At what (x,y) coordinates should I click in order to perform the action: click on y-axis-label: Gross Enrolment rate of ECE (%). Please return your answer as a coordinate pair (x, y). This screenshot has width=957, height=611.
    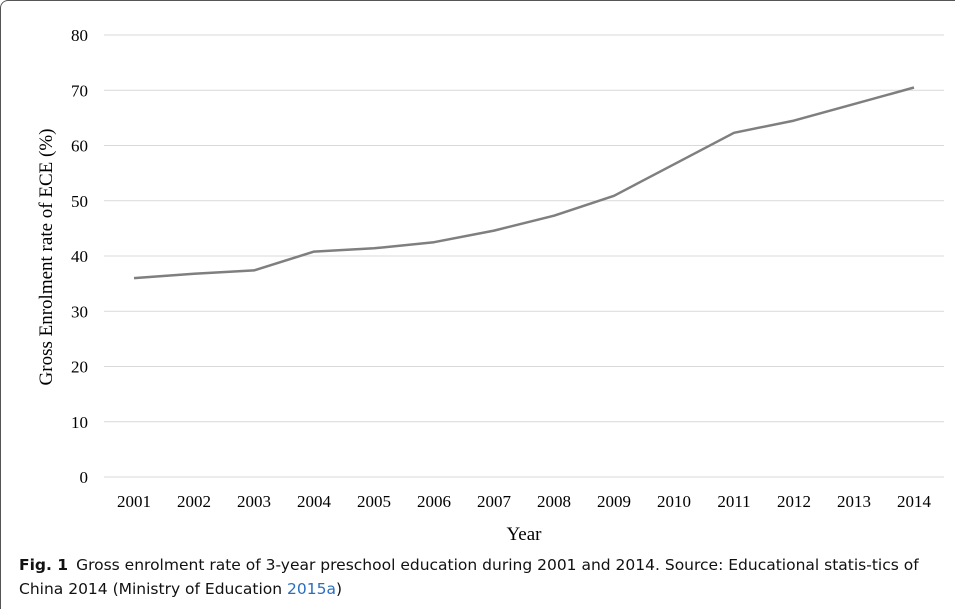
    Looking at the image, I should click on (46, 257).